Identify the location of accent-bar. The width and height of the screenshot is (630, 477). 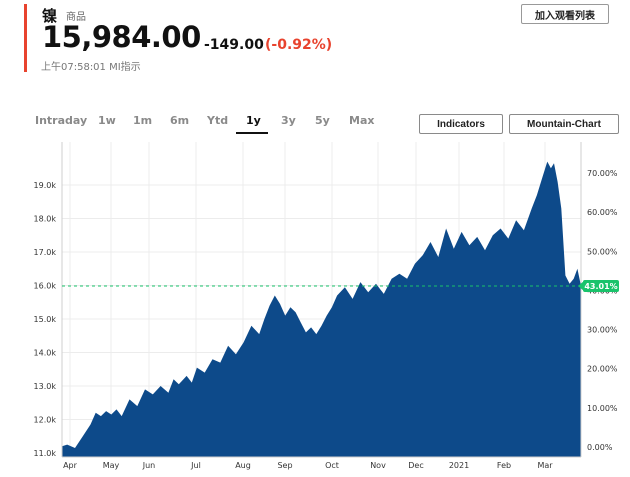
(25, 38).